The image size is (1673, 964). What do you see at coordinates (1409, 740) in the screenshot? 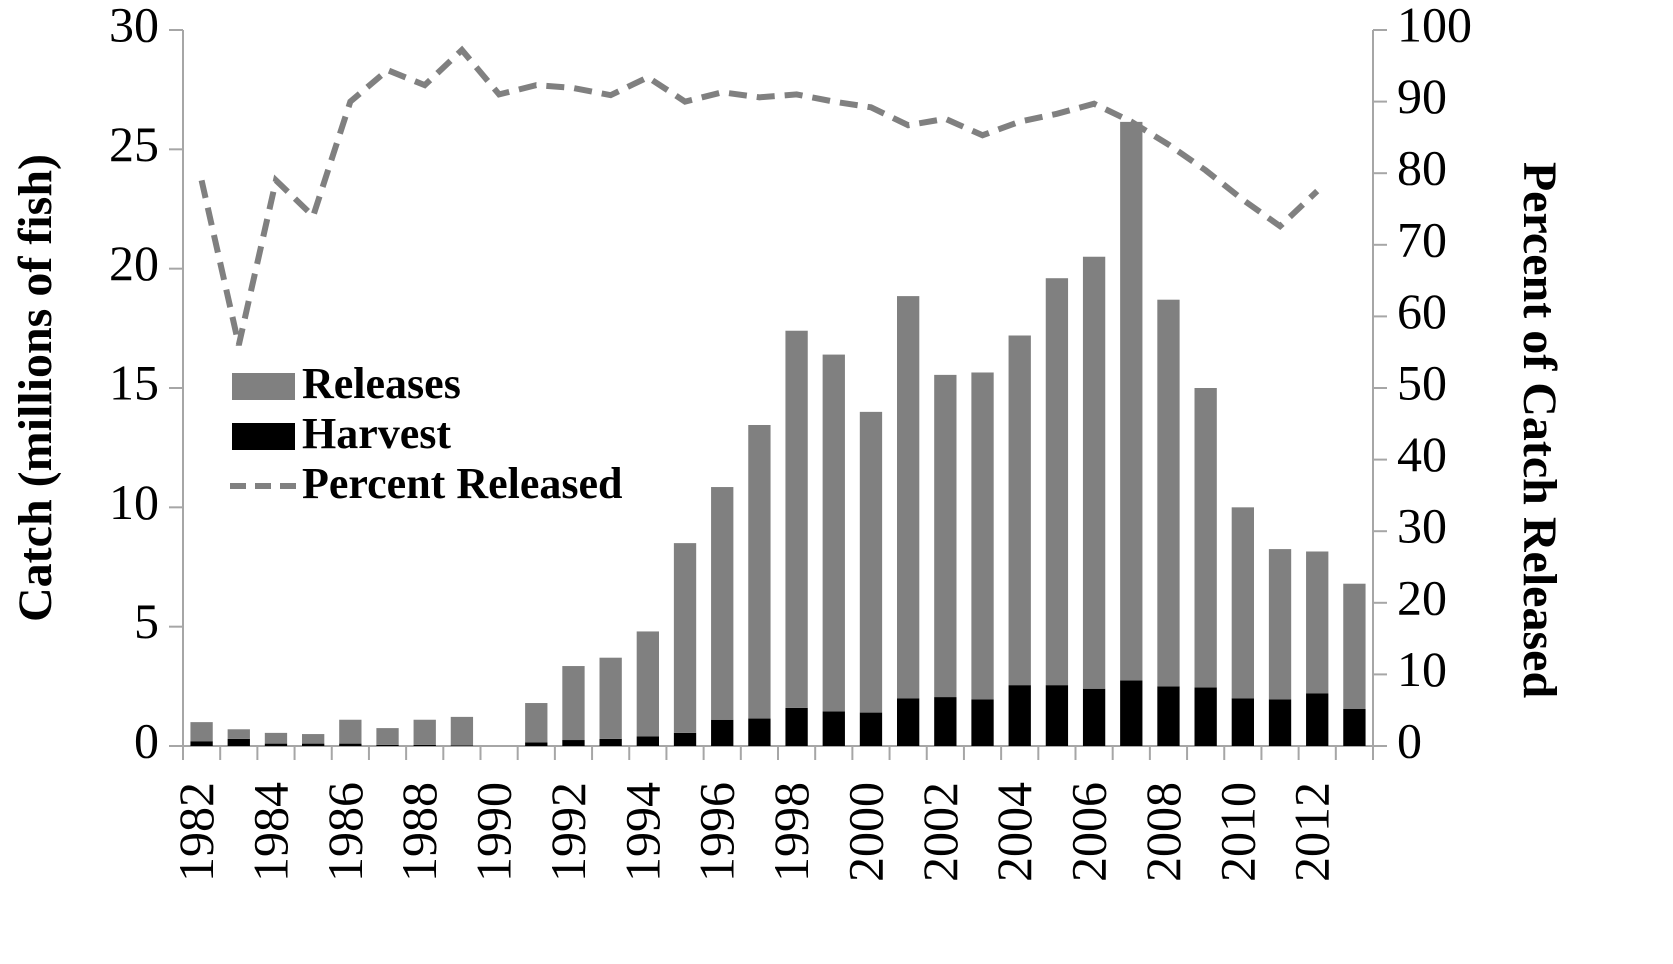
I see `y2-tick-label: 0` at bounding box center [1409, 740].